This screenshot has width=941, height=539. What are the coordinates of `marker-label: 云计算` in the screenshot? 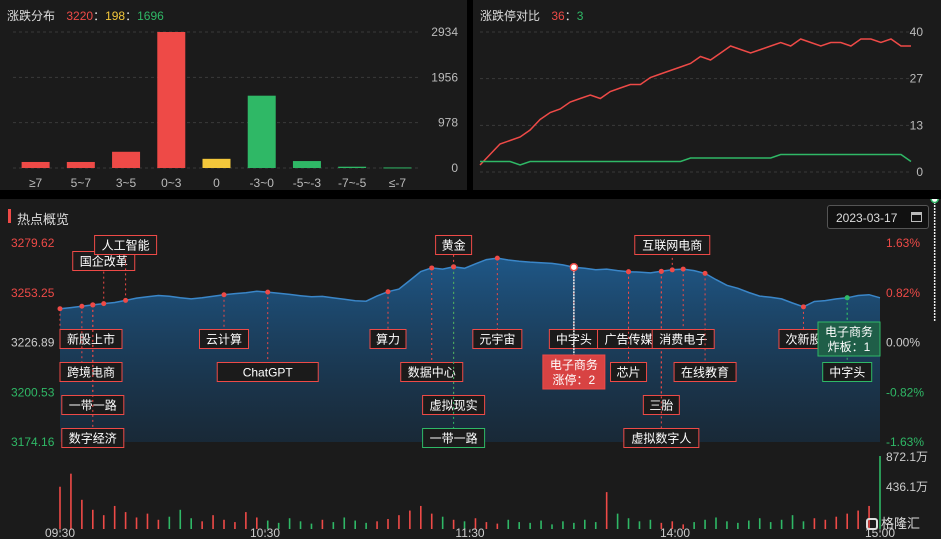 It's located at (224, 339).